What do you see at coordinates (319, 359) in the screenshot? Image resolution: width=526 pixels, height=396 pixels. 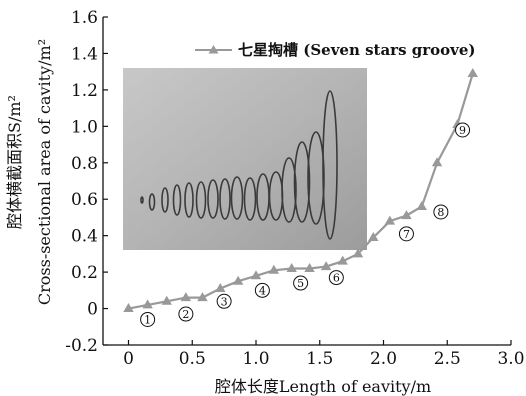 I see `x-tick-label: 1.5` at bounding box center [319, 359].